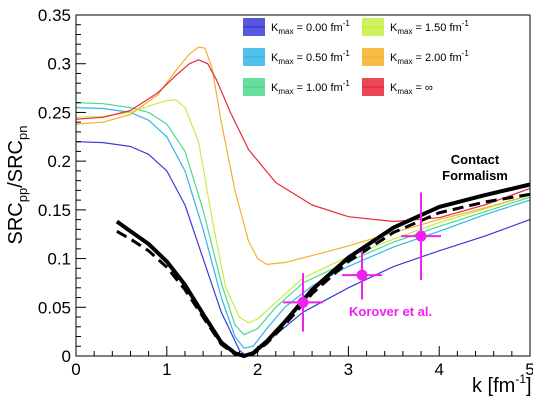  Describe the element at coordinates (529, 369) in the screenshot. I see `x-tick-label: 5` at that location.